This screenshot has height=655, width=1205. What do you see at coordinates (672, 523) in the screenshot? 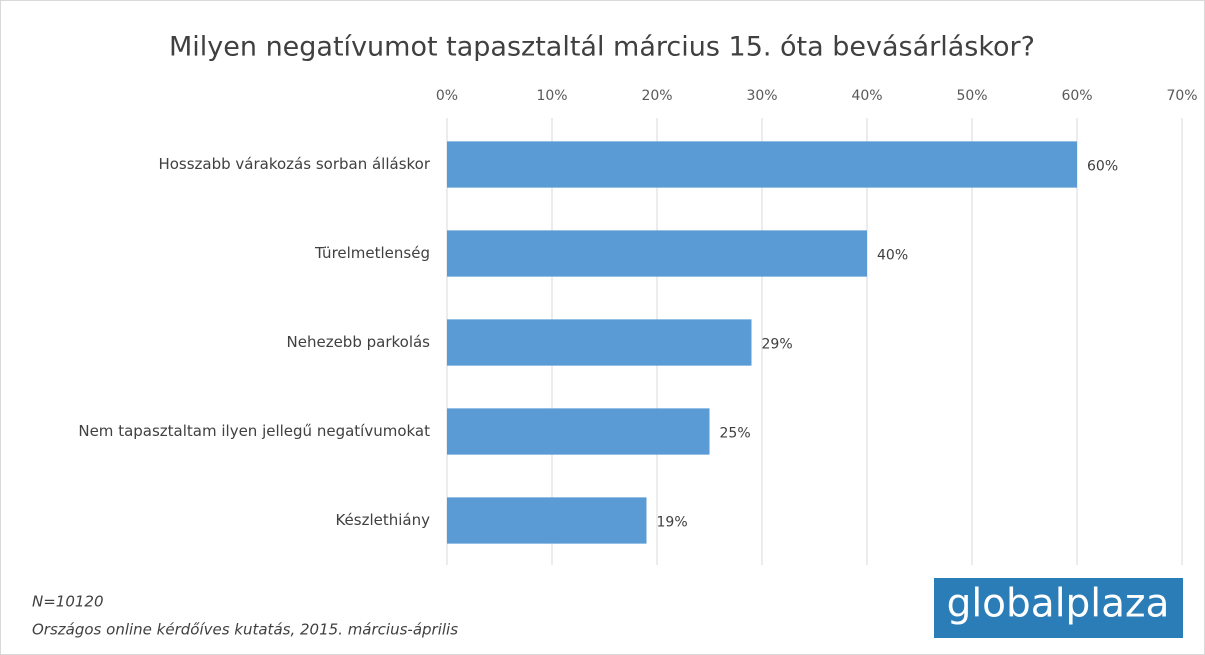
I see `value-label: 19%` at bounding box center [672, 523].